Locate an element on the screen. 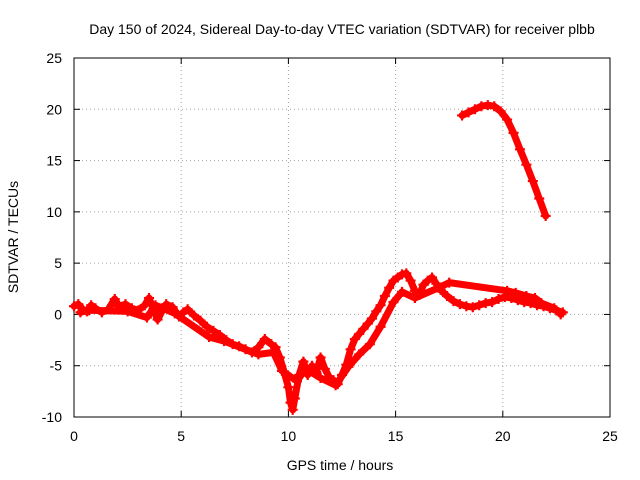  y-tick-label: 20 is located at coordinates (54, 109).